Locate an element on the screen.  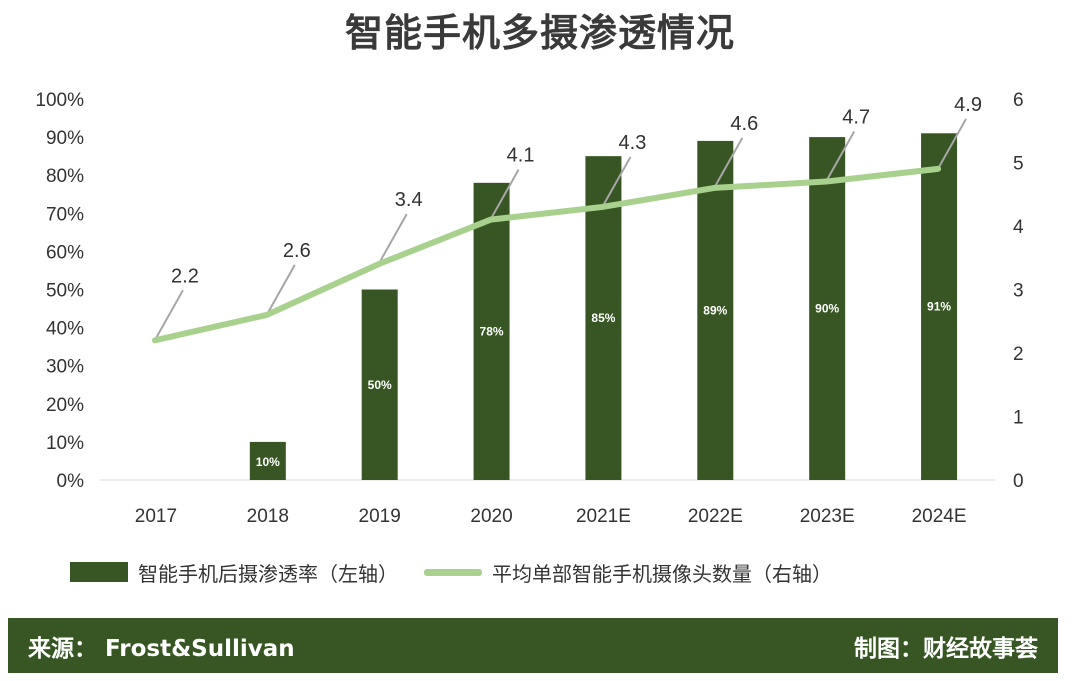
bar-value-label: 91% is located at coordinates (939, 307).